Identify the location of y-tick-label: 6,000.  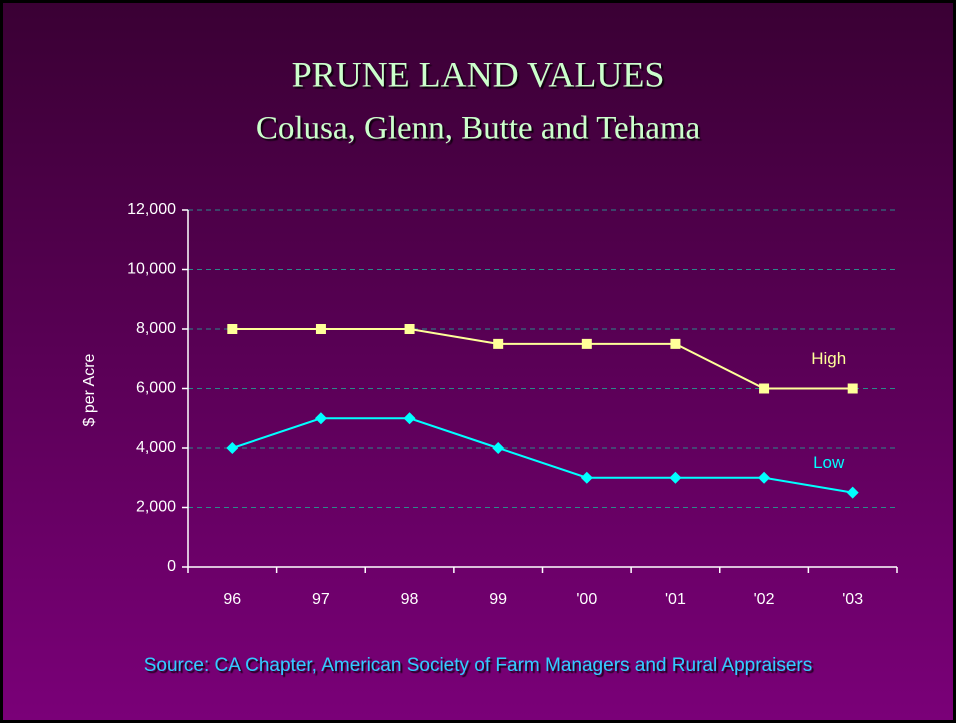
(156, 388).